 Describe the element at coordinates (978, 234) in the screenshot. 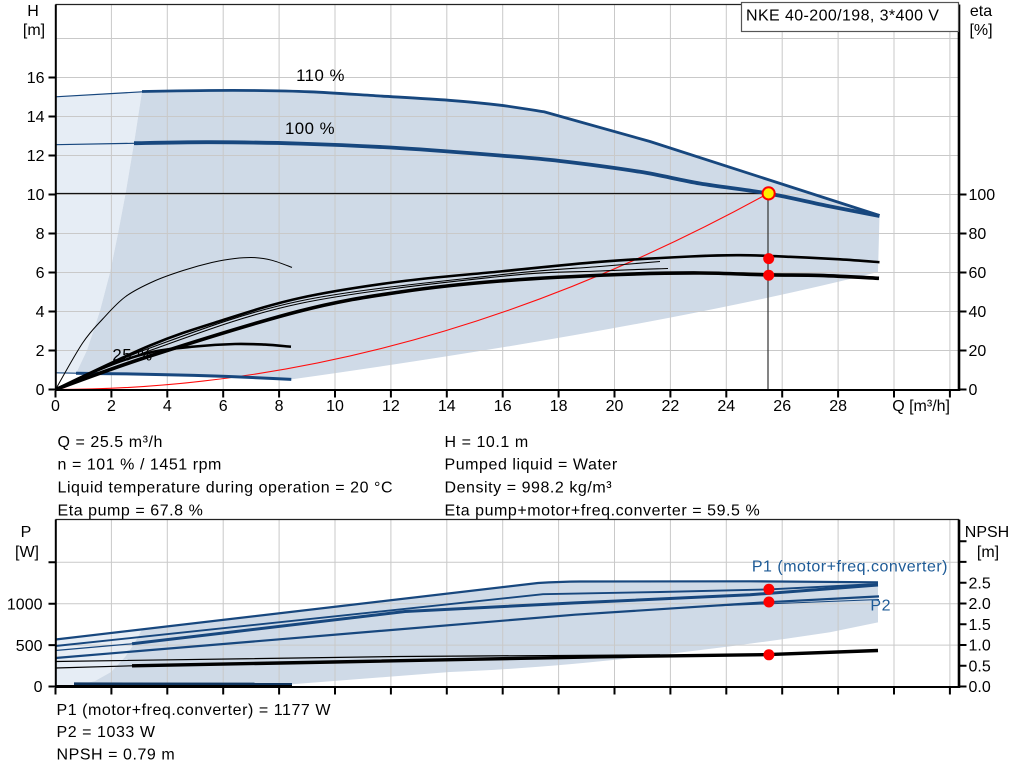

I see `svg-text: 80` at that location.